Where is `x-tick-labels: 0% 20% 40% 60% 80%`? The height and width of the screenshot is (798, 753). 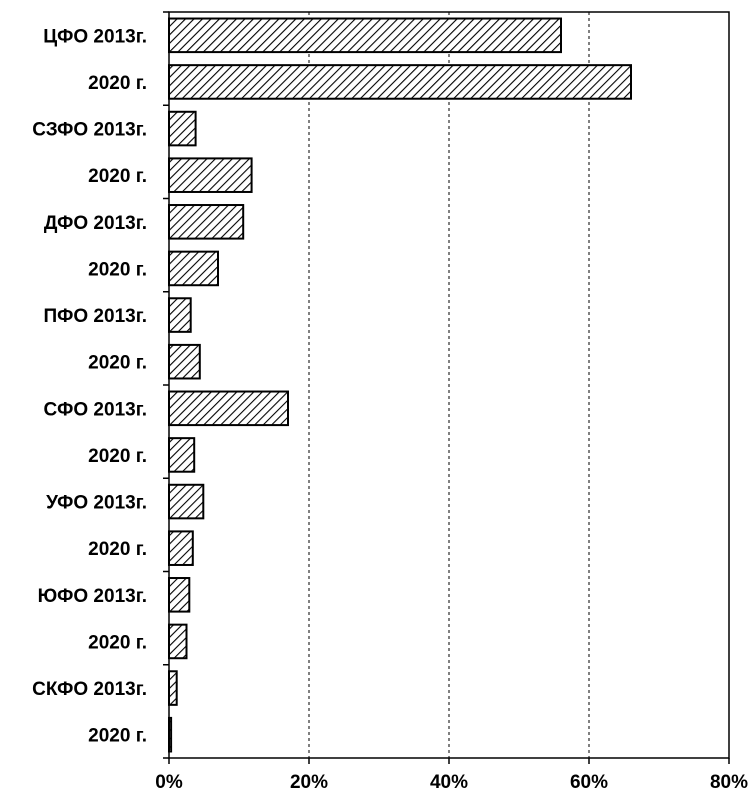 x-tick-labels: 0% 20% 40% 60% 80% is located at coordinates (451, 782).